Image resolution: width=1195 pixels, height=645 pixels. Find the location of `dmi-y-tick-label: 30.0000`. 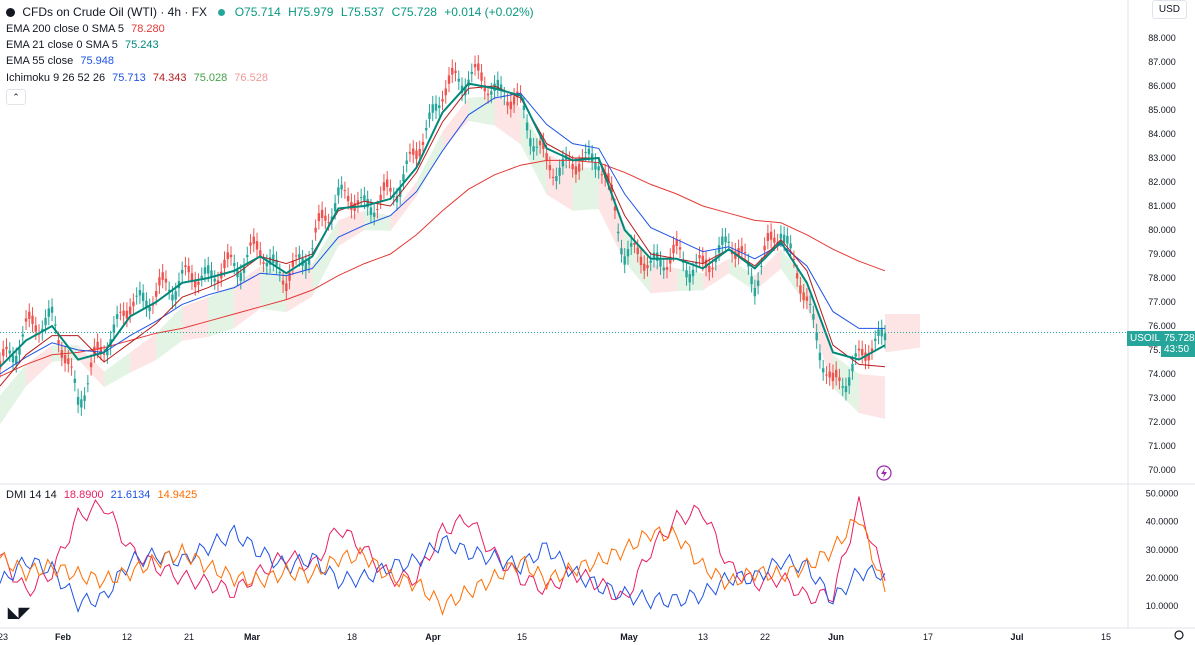

dmi-y-tick-label: 30.0000 is located at coordinates (1162, 550).